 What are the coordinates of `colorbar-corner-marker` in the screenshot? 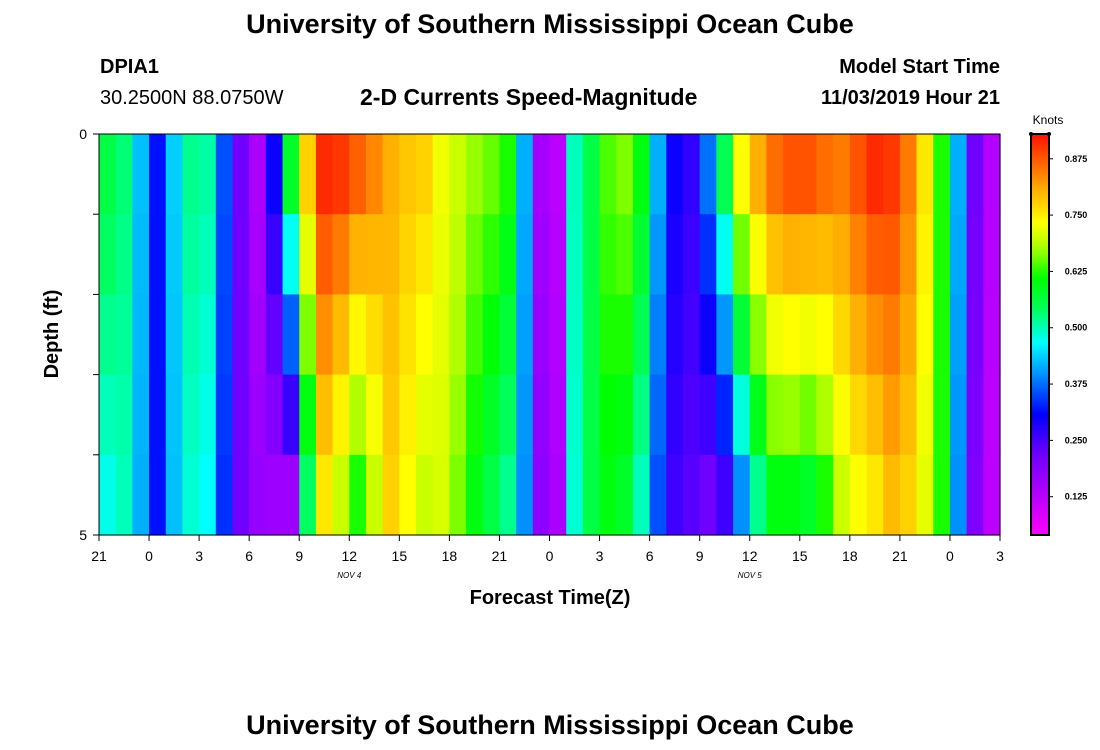 It's located at (1031, 134).